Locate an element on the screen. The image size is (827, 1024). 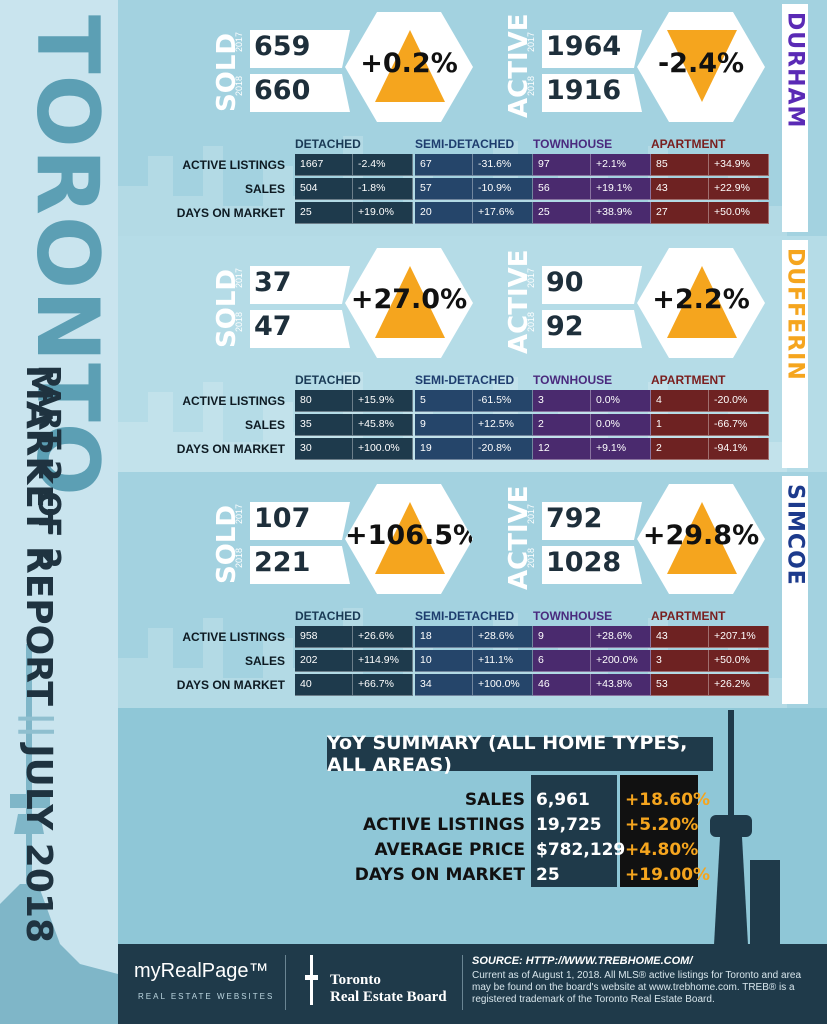
table-cell: 0.0% is located at coordinates (621, 401).